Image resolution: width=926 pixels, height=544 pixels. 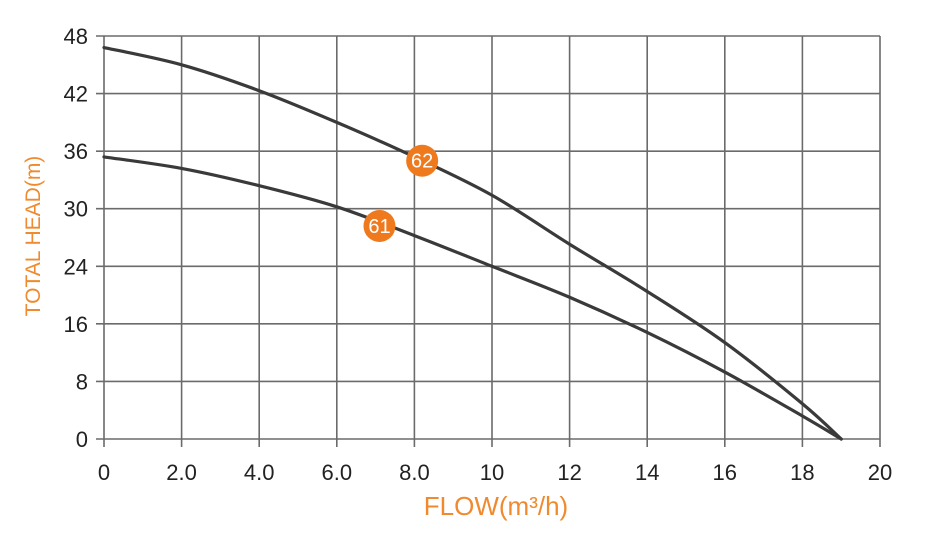 What do you see at coordinates (104, 472) in the screenshot?
I see `x-tick-label: 0` at bounding box center [104, 472].